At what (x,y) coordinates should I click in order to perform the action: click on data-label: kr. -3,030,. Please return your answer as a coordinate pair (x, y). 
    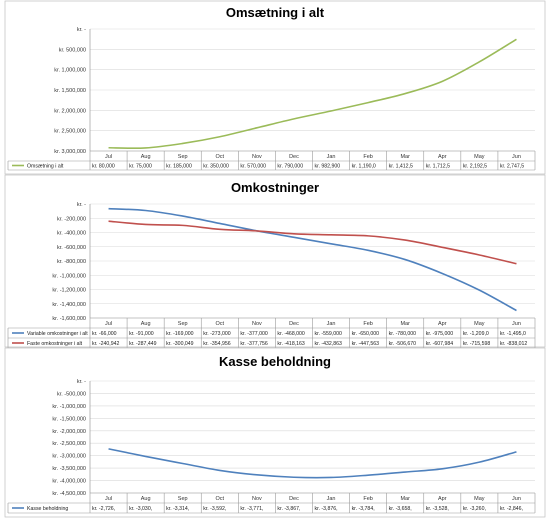
    Looking at the image, I should click on (140, 509).